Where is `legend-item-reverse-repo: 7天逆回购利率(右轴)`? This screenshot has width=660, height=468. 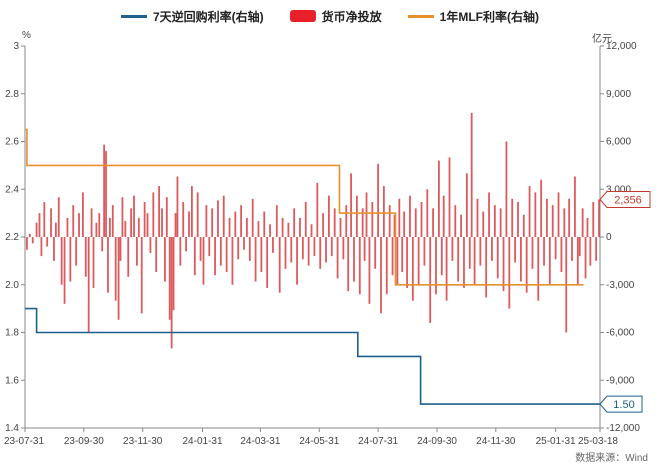
legend-item-reverse-repo: 7天逆回购利率(右轴) is located at coordinates (192, 16).